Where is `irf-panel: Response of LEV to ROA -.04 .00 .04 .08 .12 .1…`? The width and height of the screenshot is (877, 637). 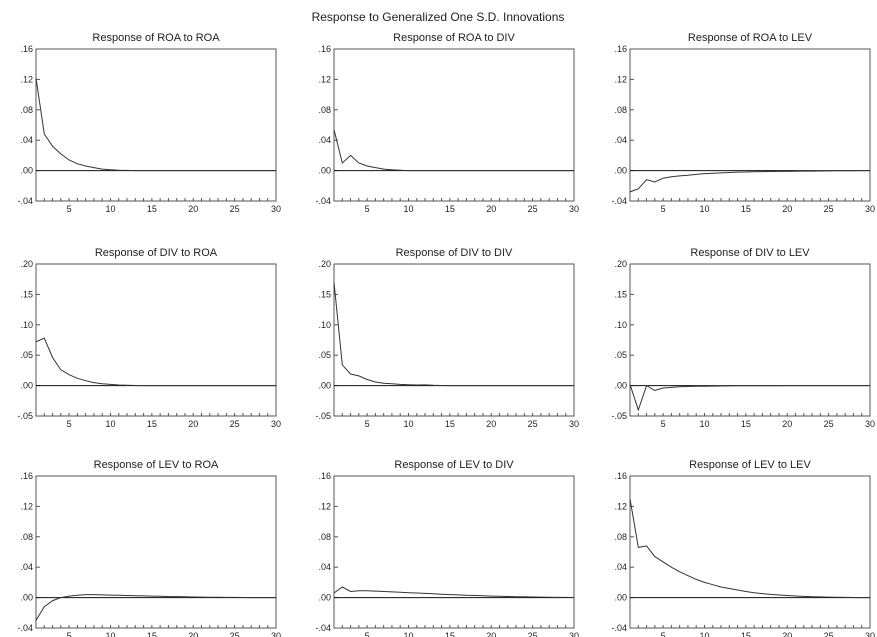
irf-panel: Response of LEV to ROA -.04 .00 .04 .08 .12 .1… is located at coordinates (149, 548).